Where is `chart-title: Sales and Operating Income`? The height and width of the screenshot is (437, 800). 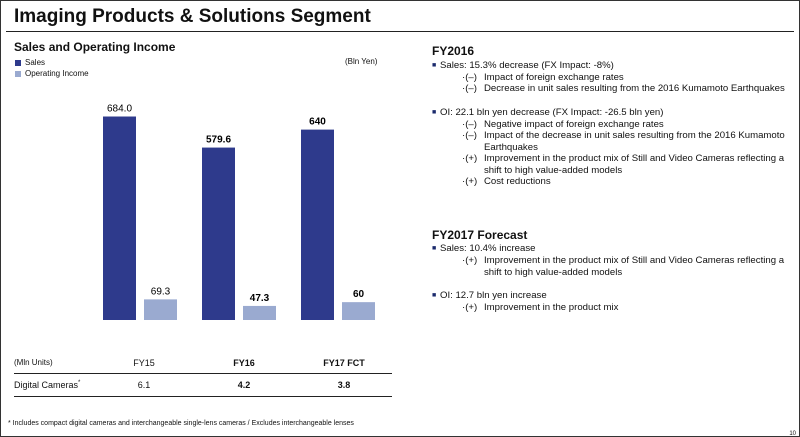
chart-title: Sales and Operating Income is located at coordinates (95, 47).